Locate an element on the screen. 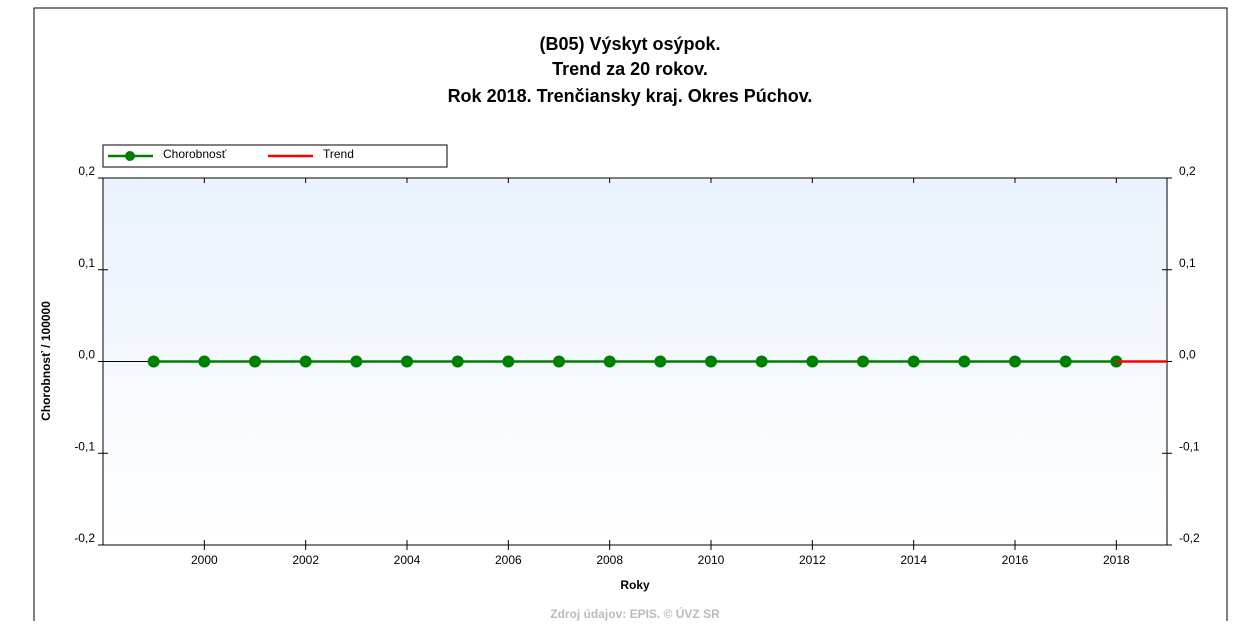 Image resolution: width=1234 pixels, height=626 pixels. legend-label: Trend is located at coordinates (338, 154).